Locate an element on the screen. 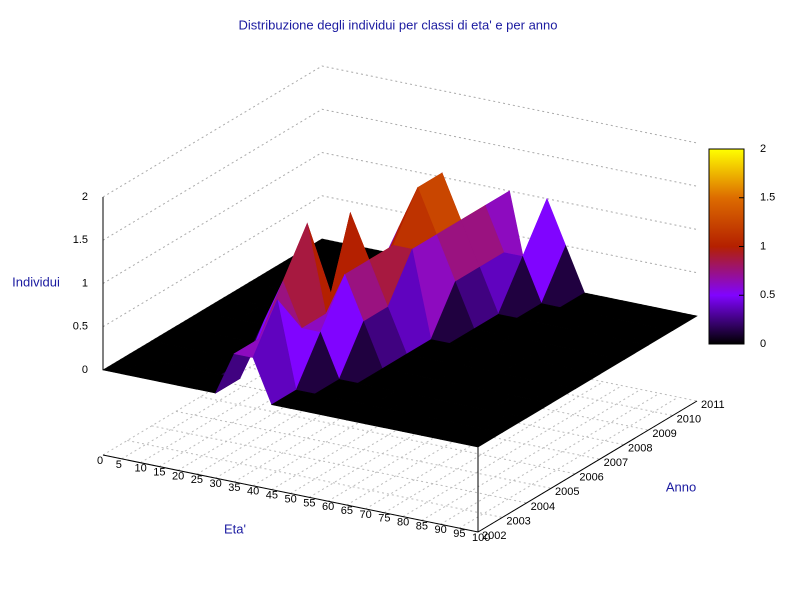 This screenshot has height=600, width=800. y-tick-label: 2011 is located at coordinates (713, 405).